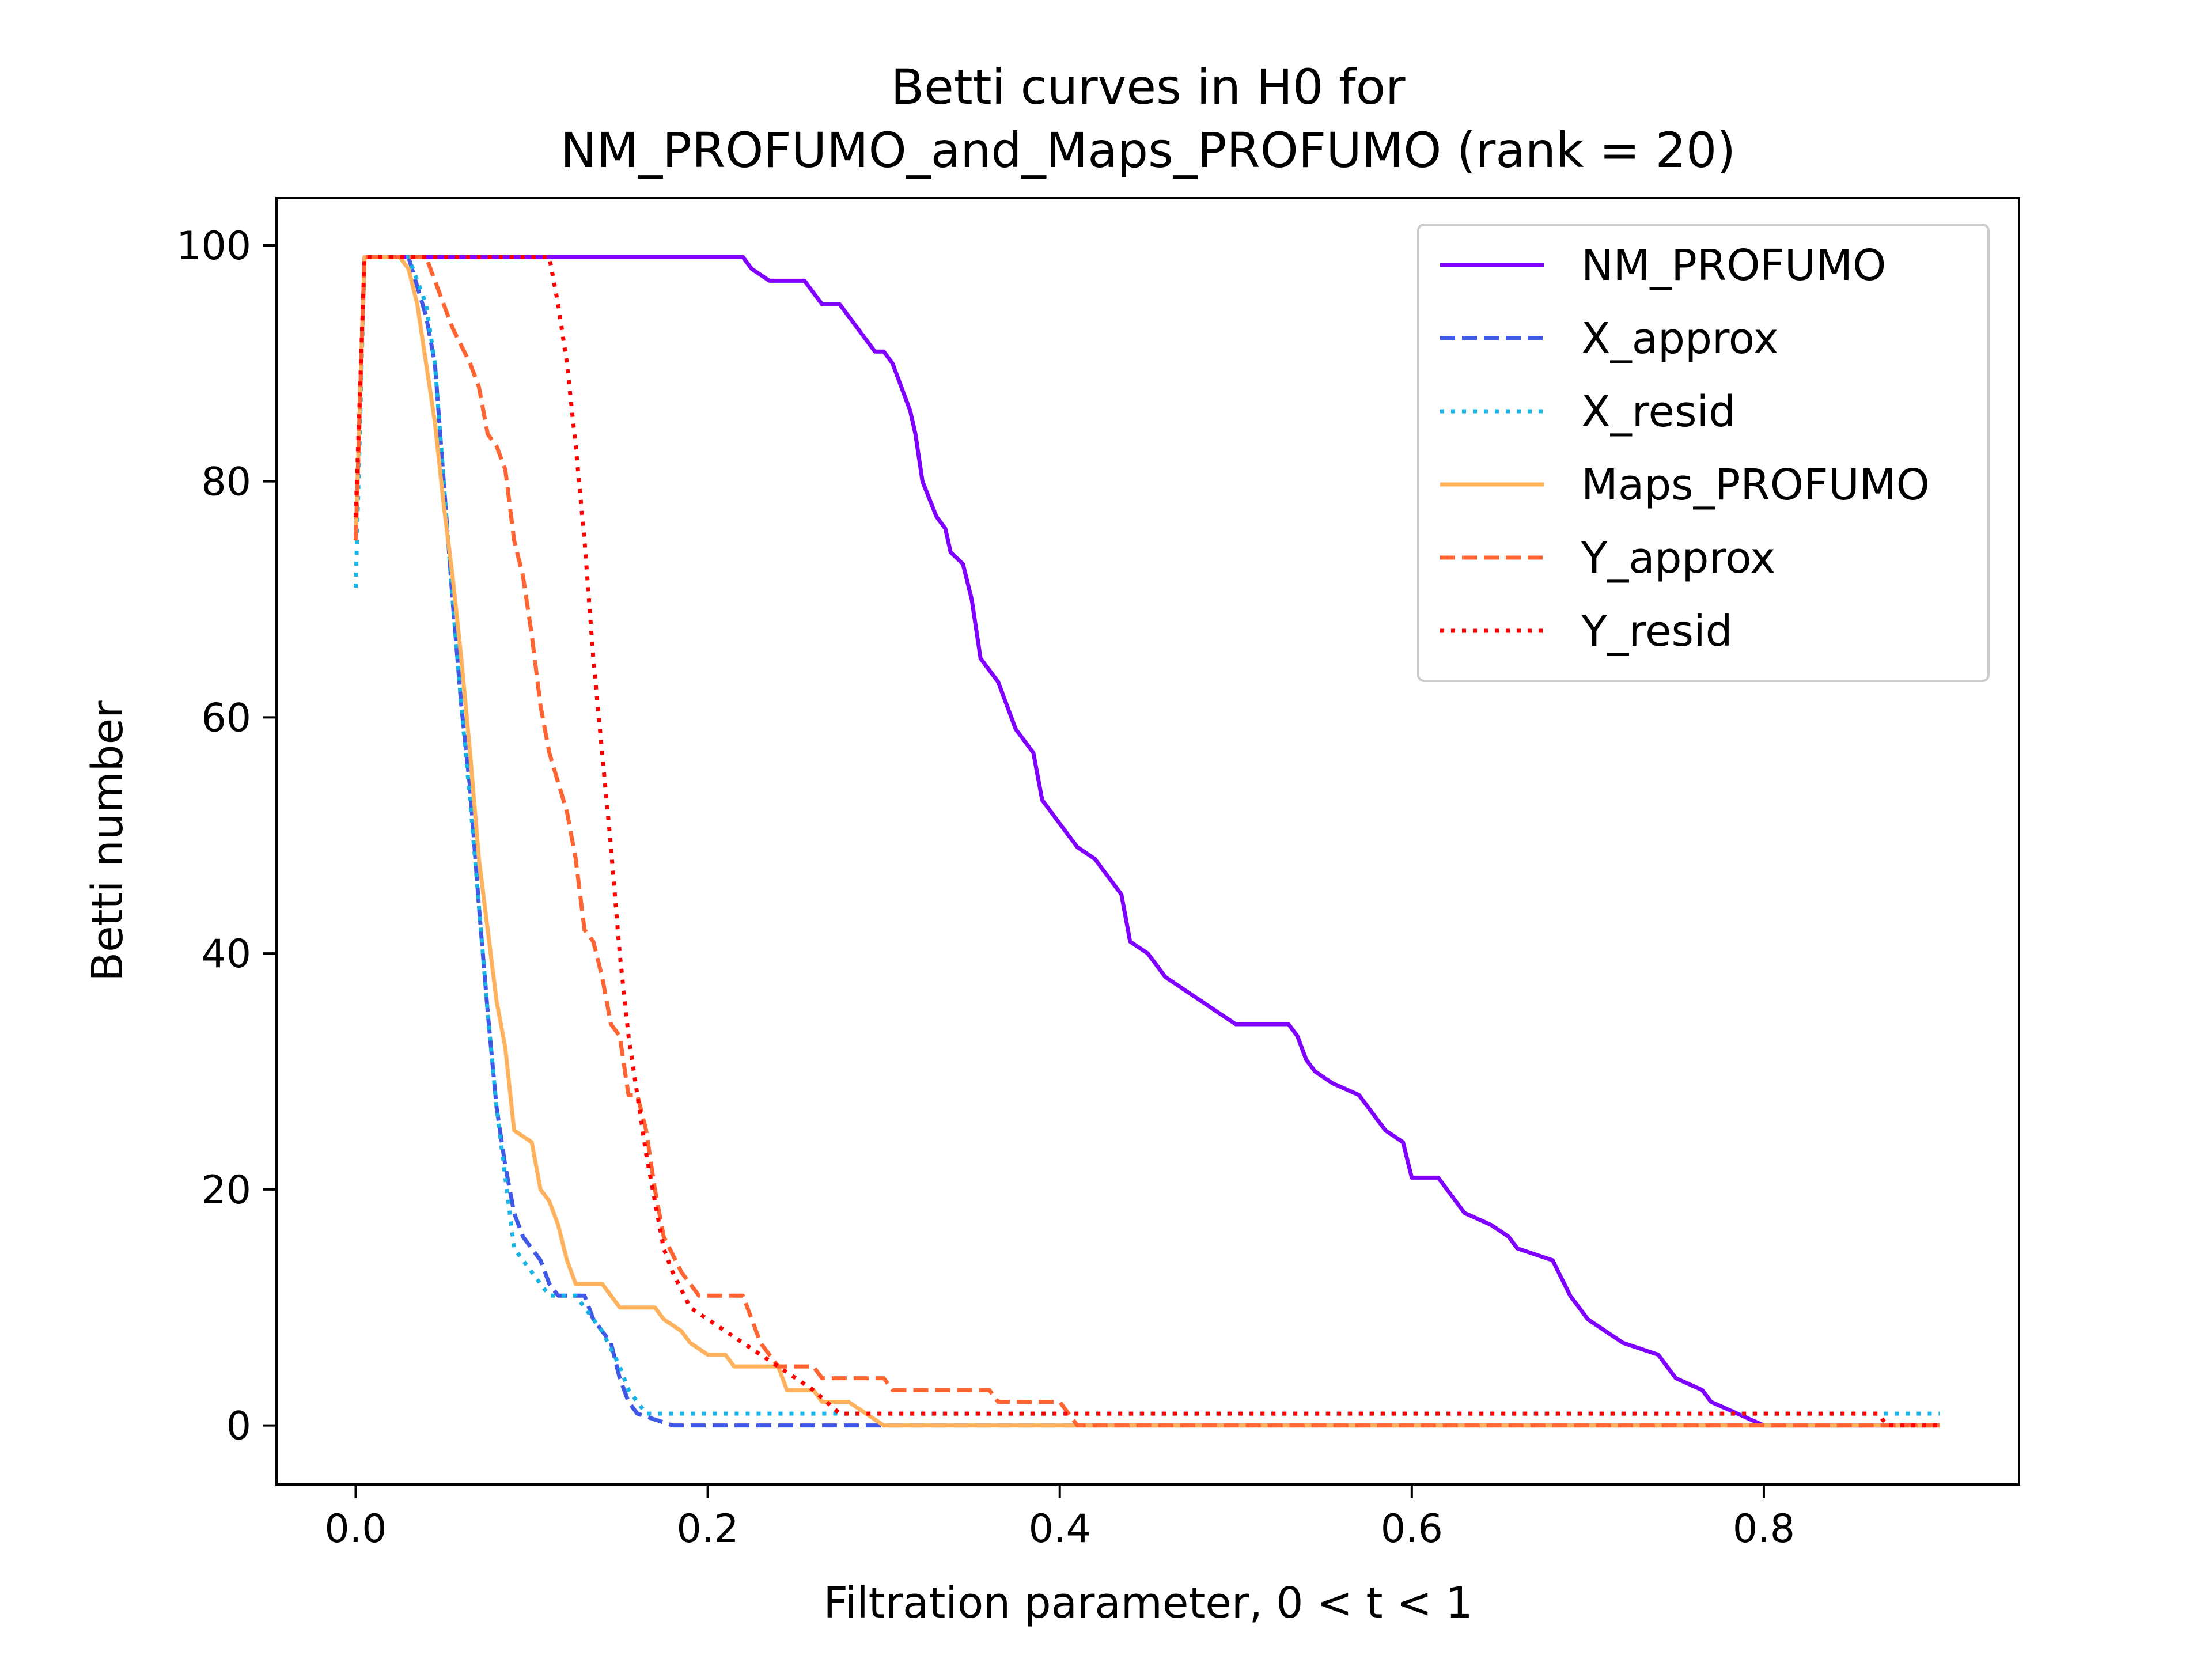 The width and height of the screenshot is (2212, 1659). Describe the element at coordinates (226, 836) in the screenshot. I see `y-ticks: 0 20 40 60 80 100` at that location.